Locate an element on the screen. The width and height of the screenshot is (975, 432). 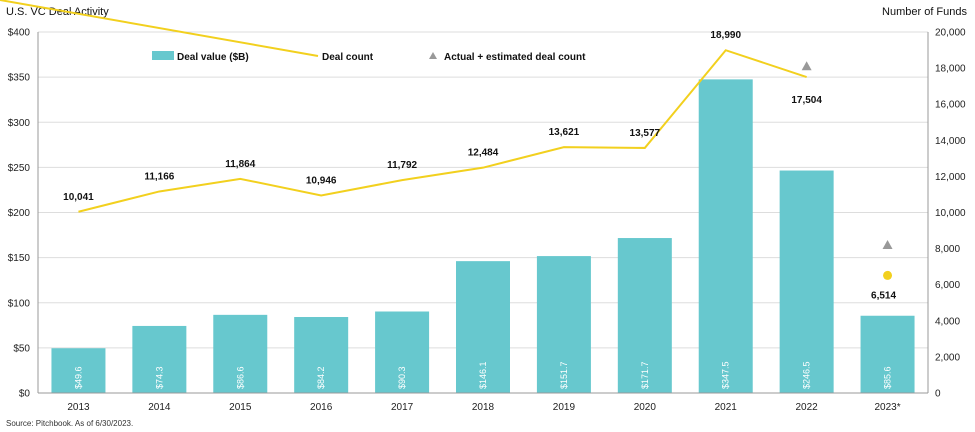
x-tick-label: 2016 is located at coordinates (321, 407).